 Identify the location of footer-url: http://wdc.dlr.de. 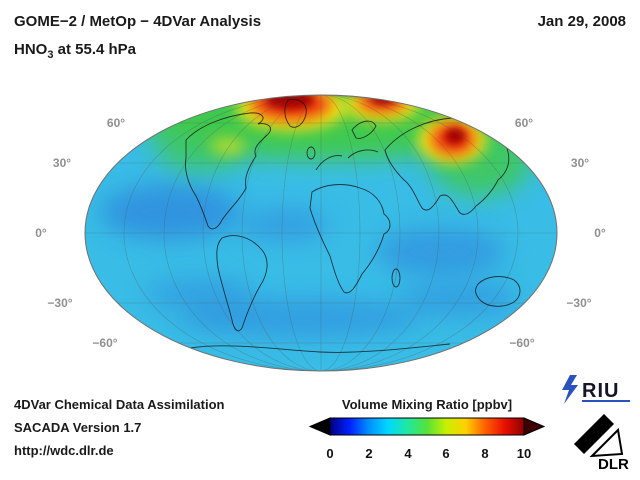
(64, 450).